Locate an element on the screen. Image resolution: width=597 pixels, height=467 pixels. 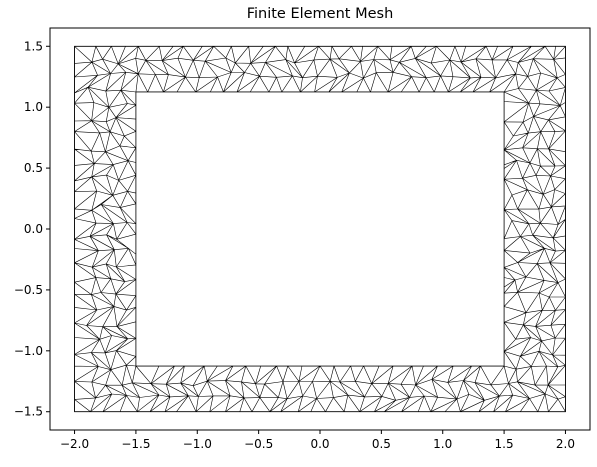
chart-title: Finite Element Mesh is located at coordinates (320, 14).